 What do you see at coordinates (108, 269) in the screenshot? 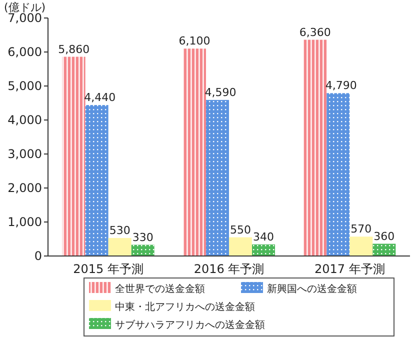
I see `x-tick-label: 2015 年予測` at bounding box center [108, 269].